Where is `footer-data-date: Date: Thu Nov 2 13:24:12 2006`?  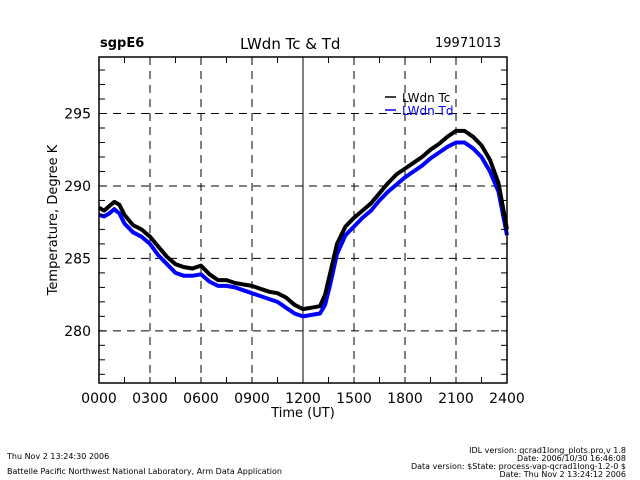 footer-data-date: Date: Thu Nov 2 13:24:12 2006 is located at coordinates (562, 474).